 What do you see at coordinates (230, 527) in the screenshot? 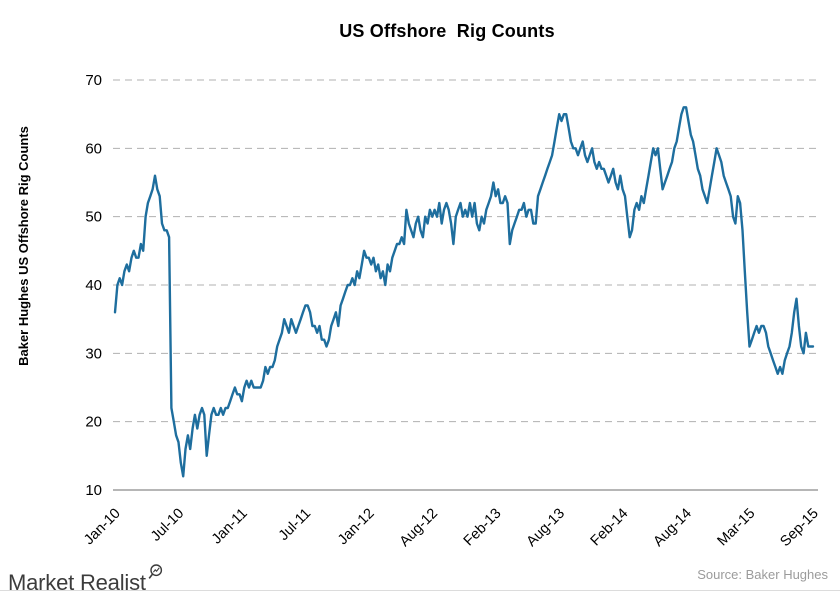
I see `x-tick-label: Jan-11` at bounding box center [230, 527].